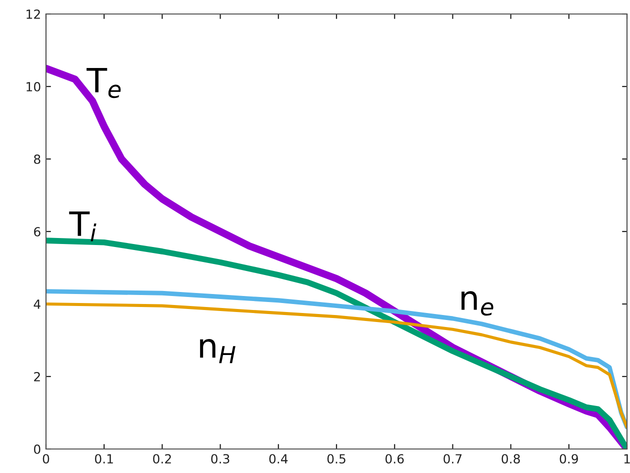 This screenshot has width=630, height=473. I want to click on y-tick-label: 0, so click(37, 449).